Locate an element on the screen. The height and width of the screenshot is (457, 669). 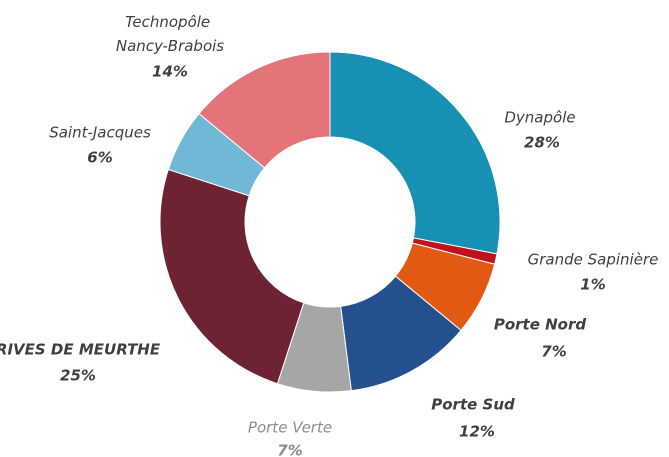
slice-label: Saint-Jacques is located at coordinates (100, 133).